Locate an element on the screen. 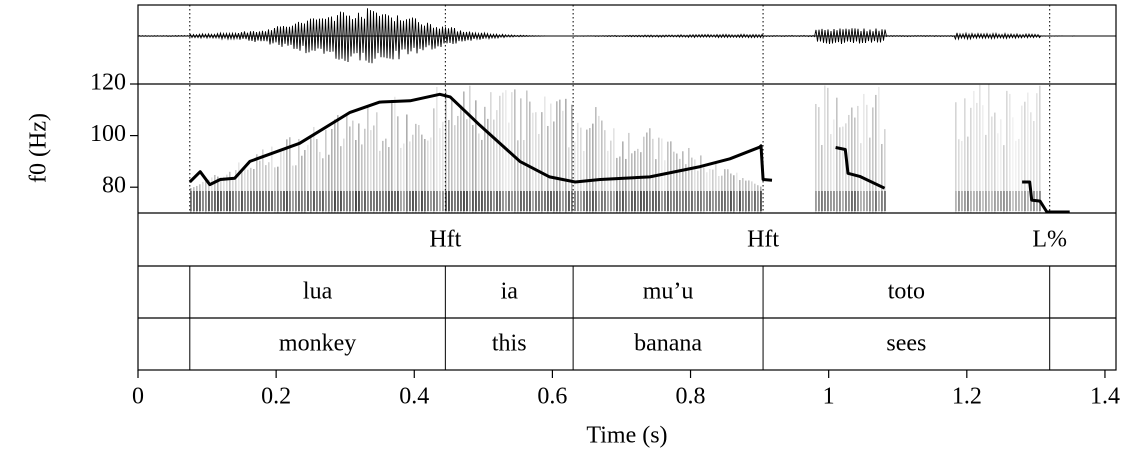 Image resolution: width=1121 pixels, height=457 pixels. y-axis-label: f0 (Hz) is located at coordinates (39, 148).